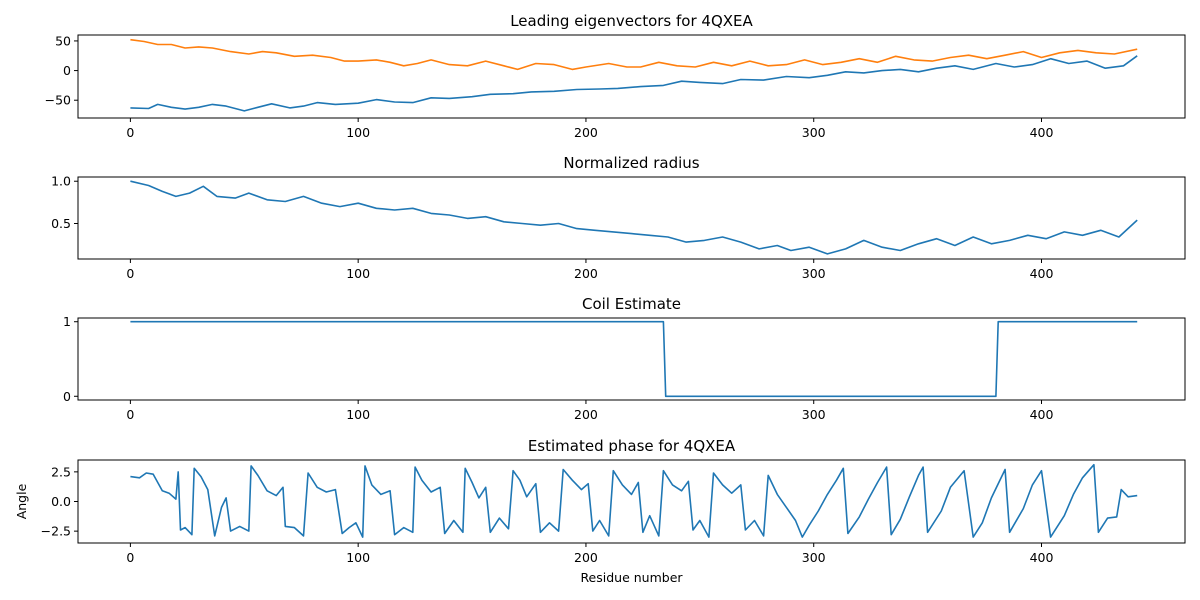 This screenshot has width=1200, height=600. What do you see at coordinates (21, 501) in the screenshot?
I see `y-axis-label: Angle` at bounding box center [21, 501].